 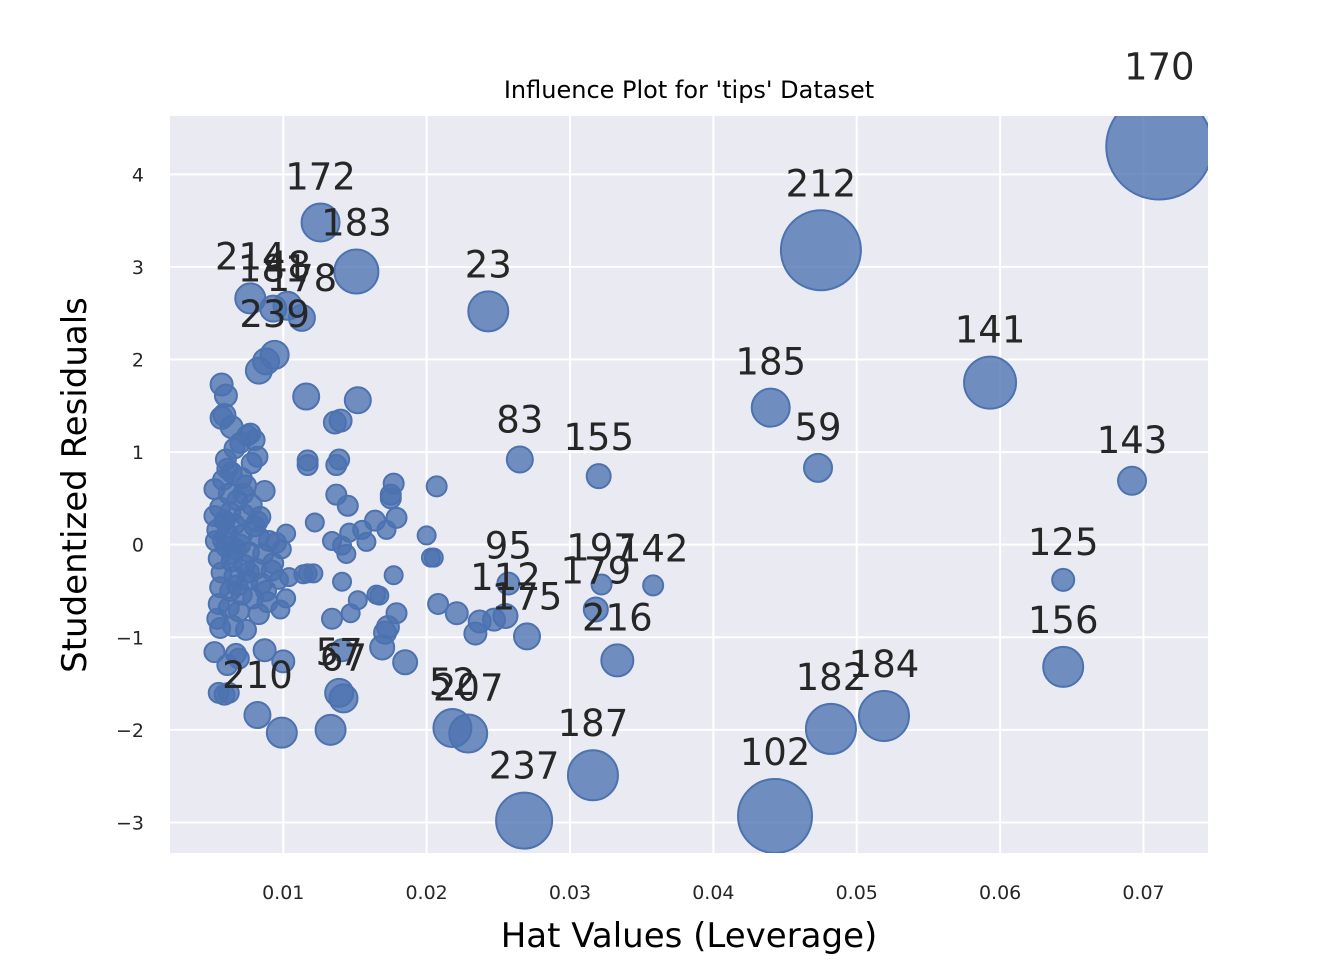 I want to click on point-label: 185, so click(x=770, y=362).